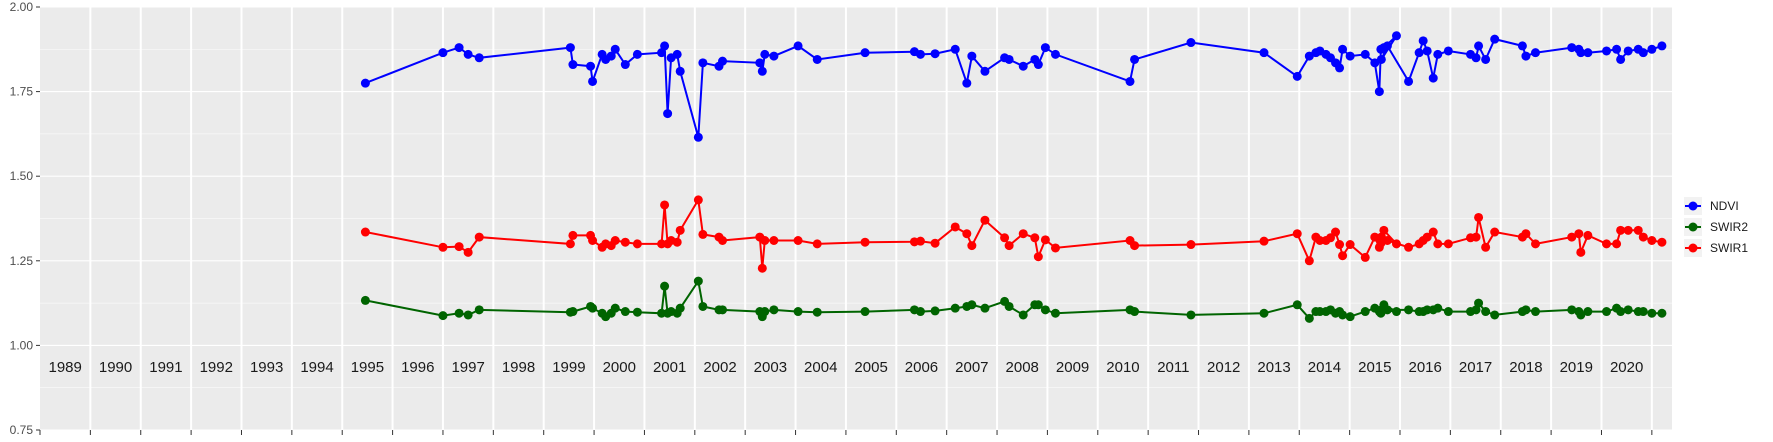 The image size is (1773, 442). I want to click on x-tick-label: 2002, so click(719, 367).